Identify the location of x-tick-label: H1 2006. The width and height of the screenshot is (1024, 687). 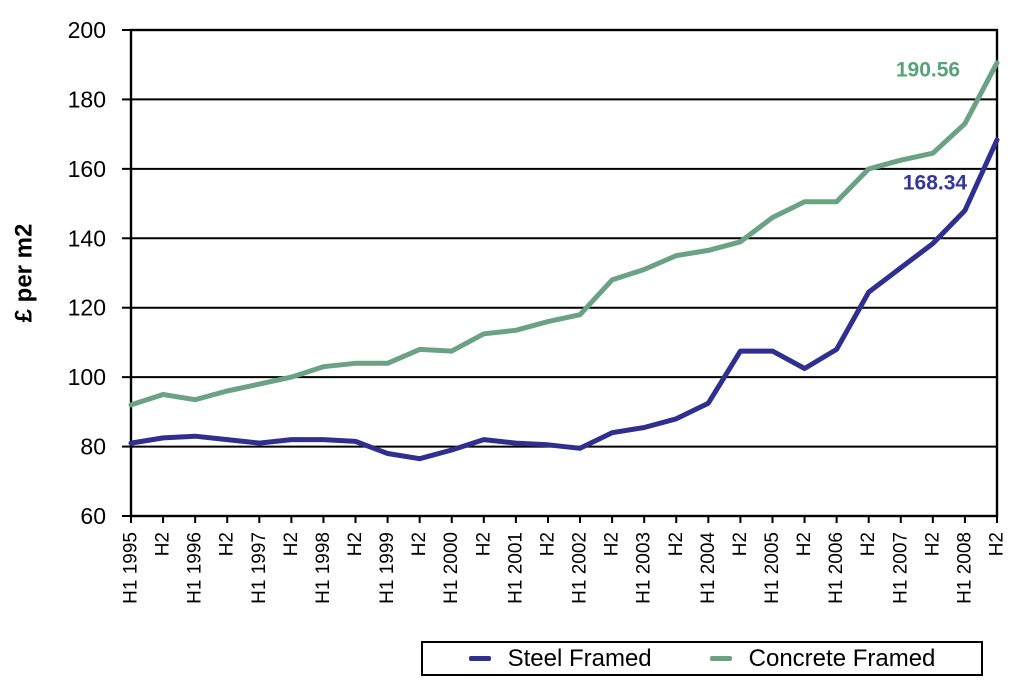
(836, 568).